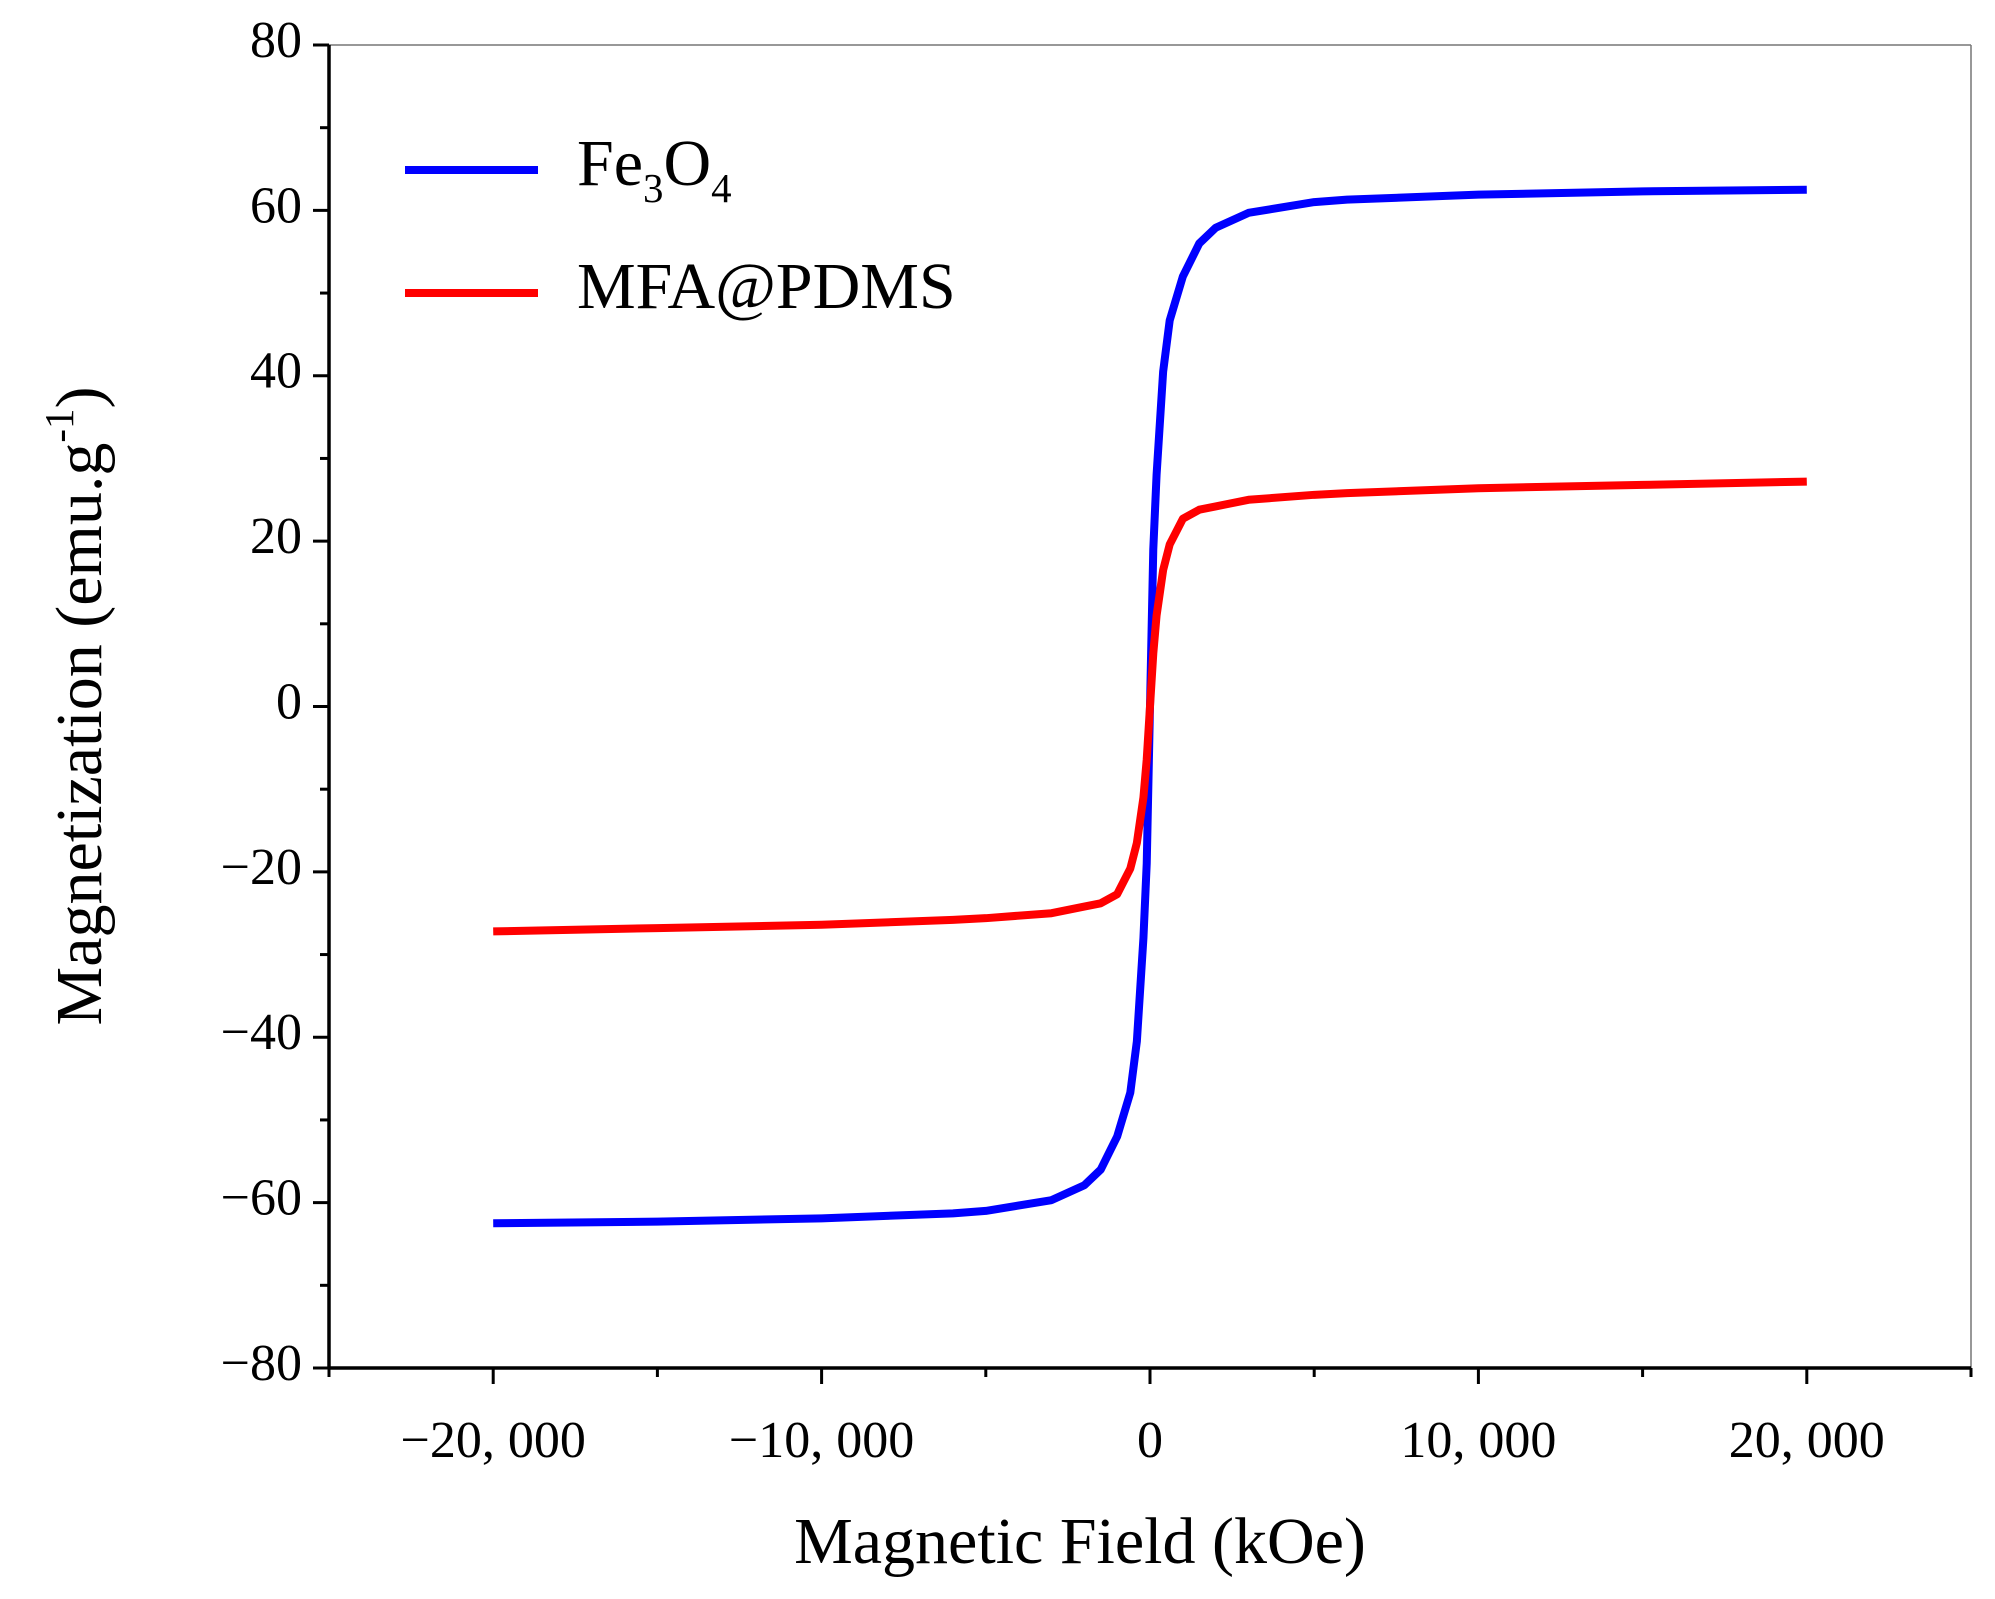  I want to click on x-tick-label: −20, 000, so click(493, 1440).